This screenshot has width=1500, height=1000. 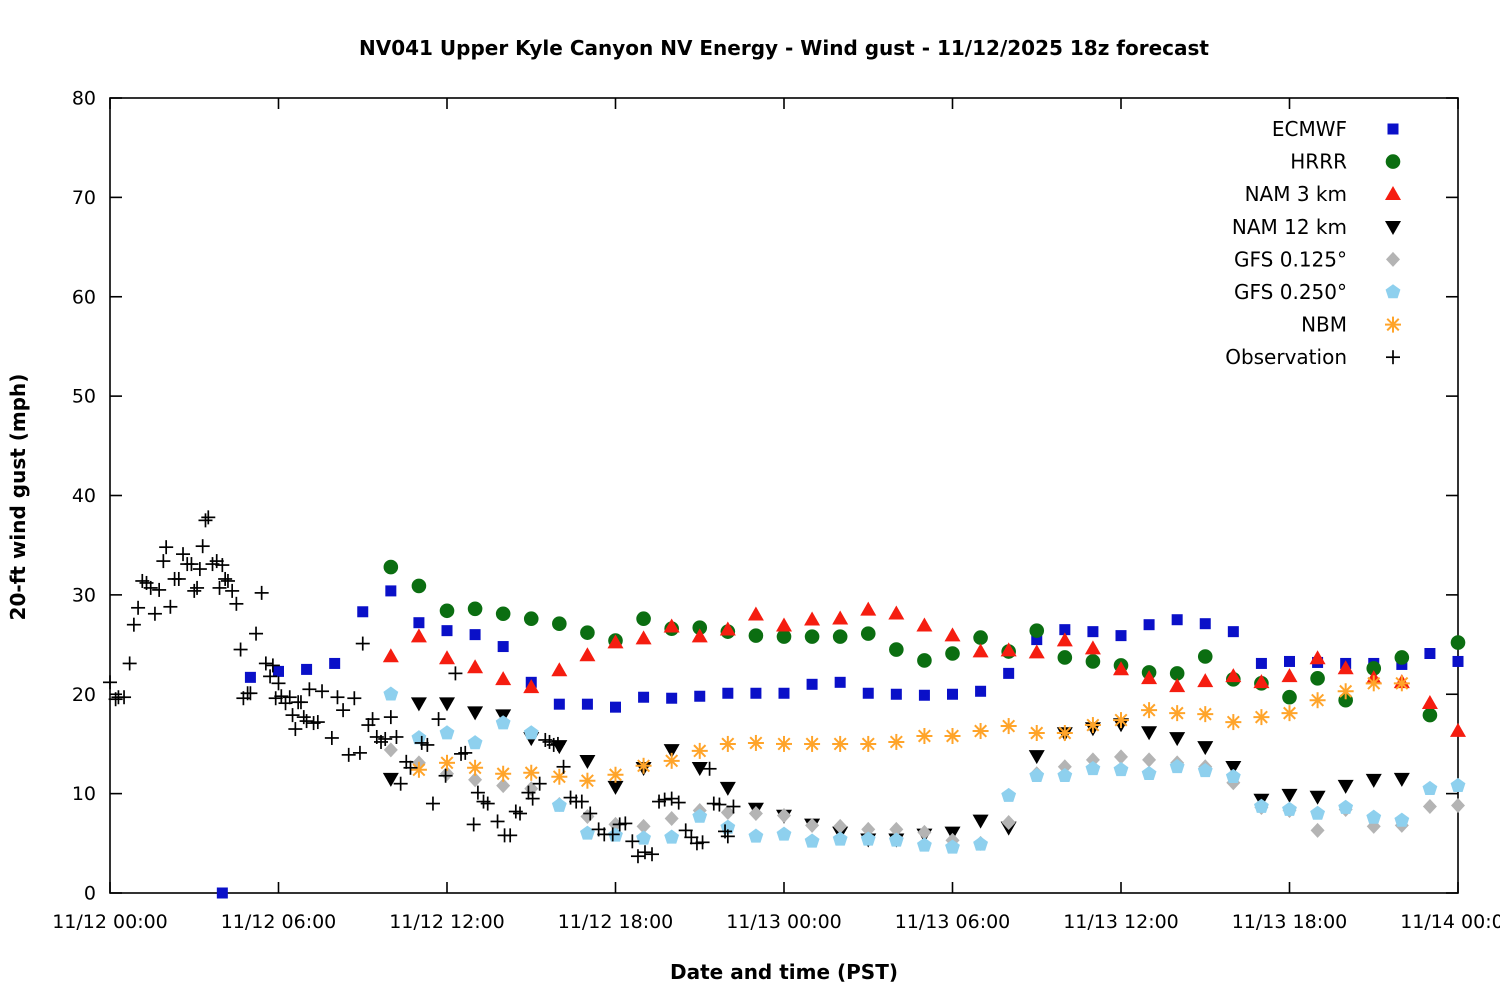 What do you see at coordinates (924, 796) in the screenshot?
I see `series-gfs-0-125-` at bounding box center [924, 796].